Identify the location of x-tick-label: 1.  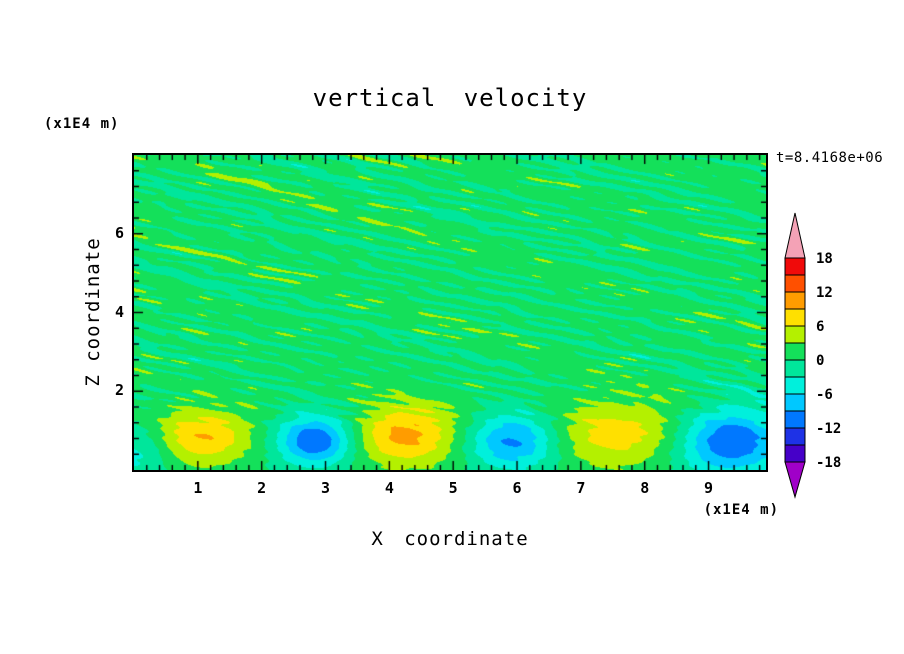
(198, 488).